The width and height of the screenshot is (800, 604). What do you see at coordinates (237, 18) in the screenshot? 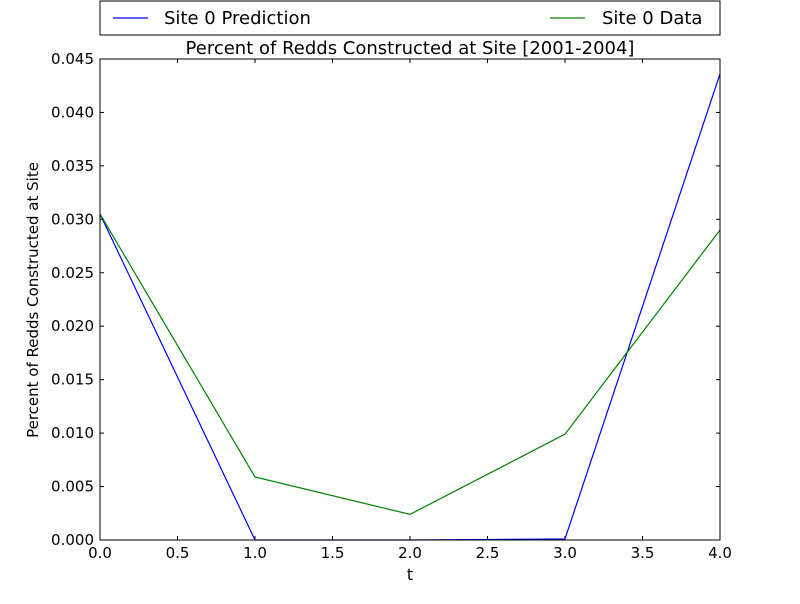
I see `legend-label-prediction: Site 0 Prediction` at bounding box center [237, 18].